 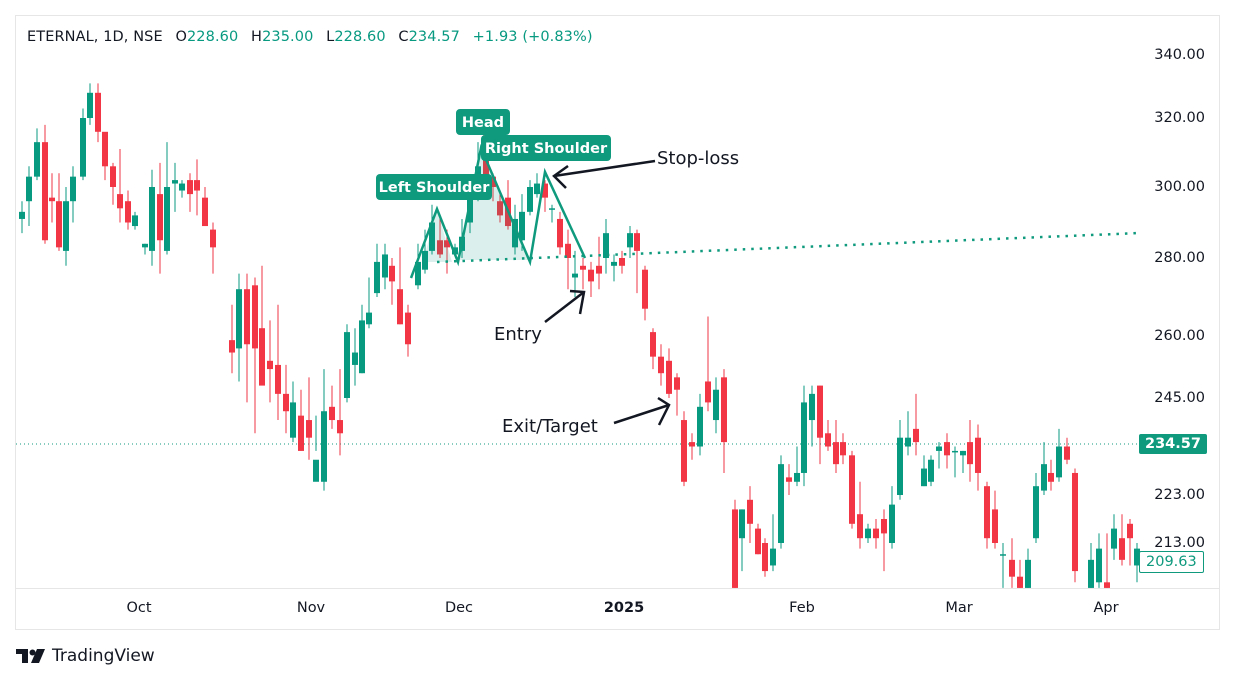 I want to click on stop-loss-annotation: Stop-loss, so click(x=645, y=168).